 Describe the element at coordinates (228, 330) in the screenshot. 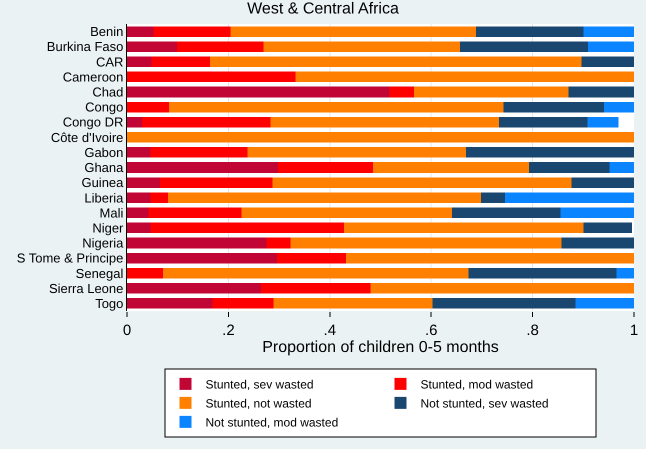

I see `x-tick-label: .2` at that location.